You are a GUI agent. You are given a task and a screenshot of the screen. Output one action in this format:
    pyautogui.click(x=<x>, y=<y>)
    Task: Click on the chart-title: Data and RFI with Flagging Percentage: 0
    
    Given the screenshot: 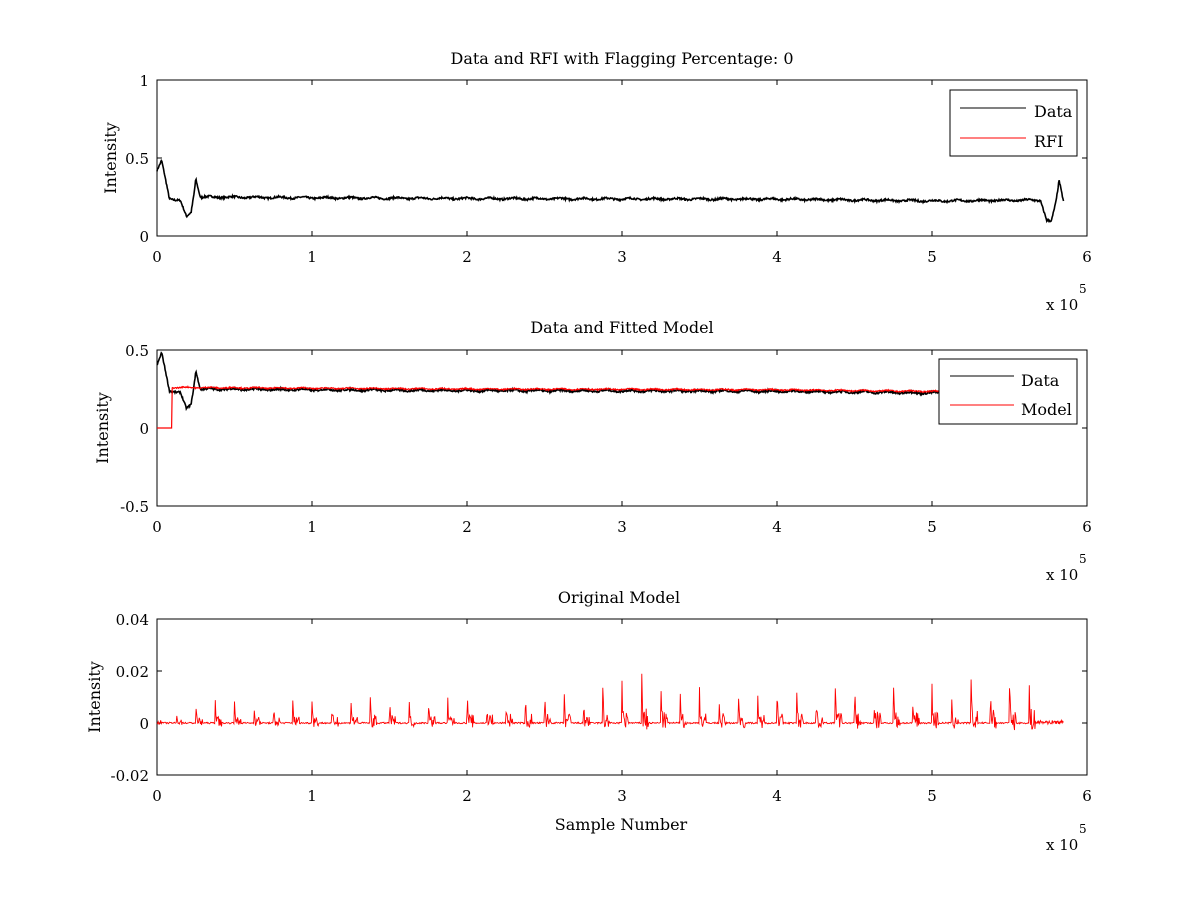 What is the action you would take?
    pyautogui.click(x=621, y=58)
    